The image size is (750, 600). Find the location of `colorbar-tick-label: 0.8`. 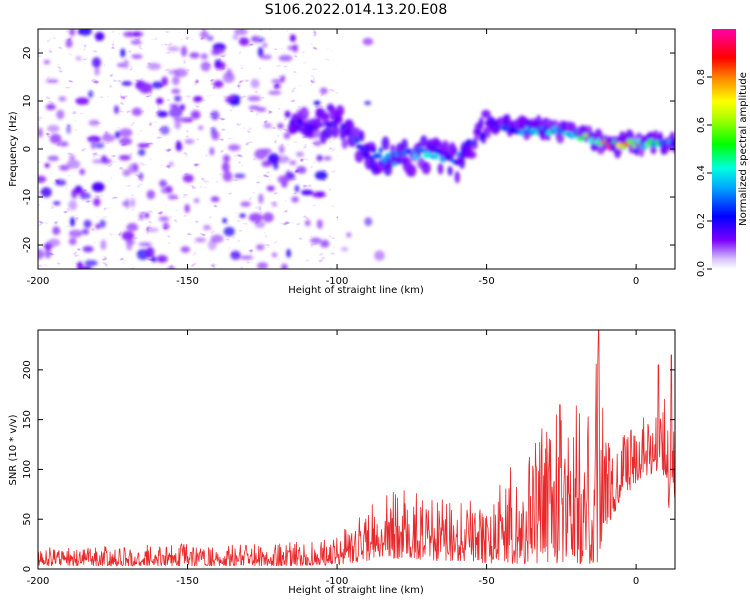

colorbar-tick-label: 0.8 is located at coordinates (701, 77).